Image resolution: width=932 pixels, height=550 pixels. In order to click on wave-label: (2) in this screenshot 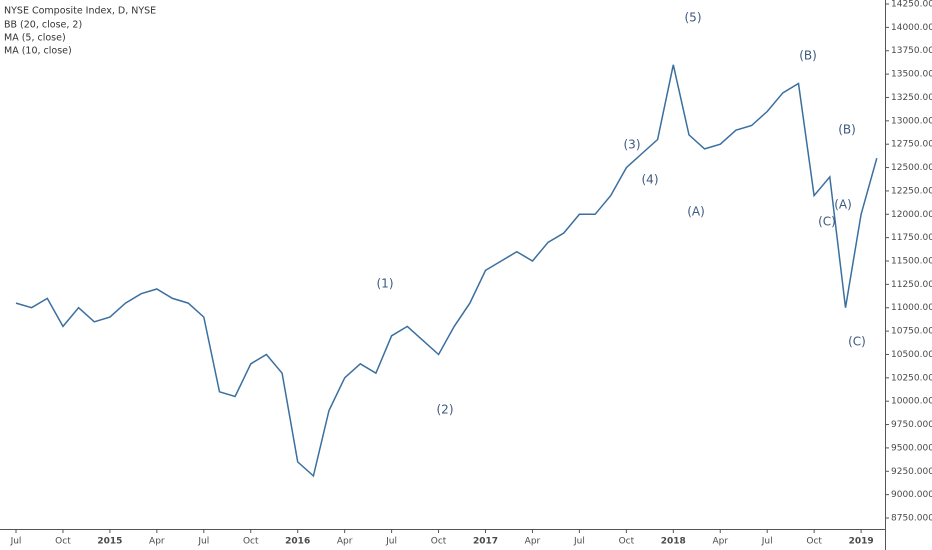, I will do `click(445, 410)`.